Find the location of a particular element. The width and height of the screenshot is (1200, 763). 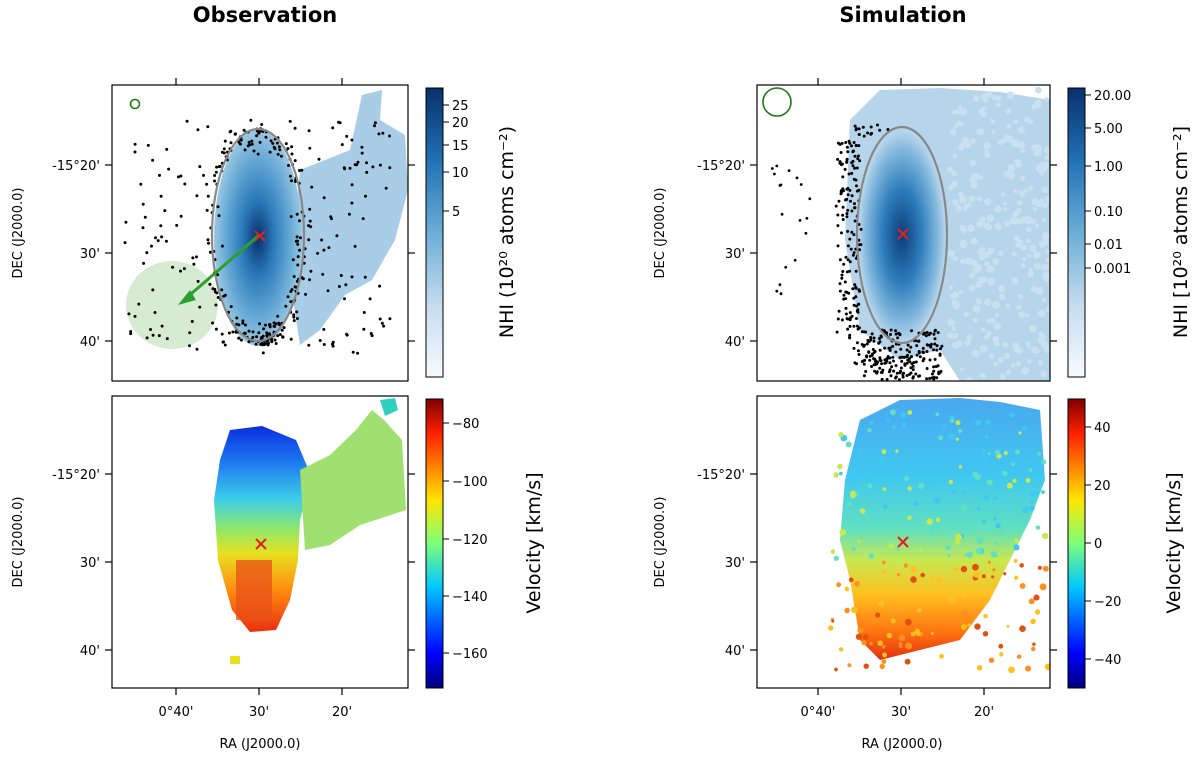

obs-velocity-blob is located at coordinates (235, 660).